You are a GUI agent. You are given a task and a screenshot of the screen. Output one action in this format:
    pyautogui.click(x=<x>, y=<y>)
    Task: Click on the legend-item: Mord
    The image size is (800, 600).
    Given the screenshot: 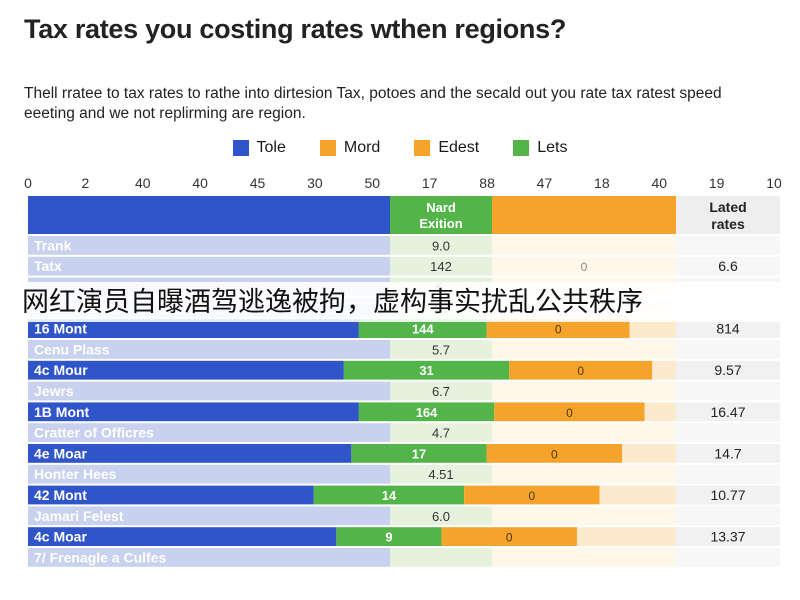 What is the action you would take?
    pyautogui.click(x=349, y=148)
    